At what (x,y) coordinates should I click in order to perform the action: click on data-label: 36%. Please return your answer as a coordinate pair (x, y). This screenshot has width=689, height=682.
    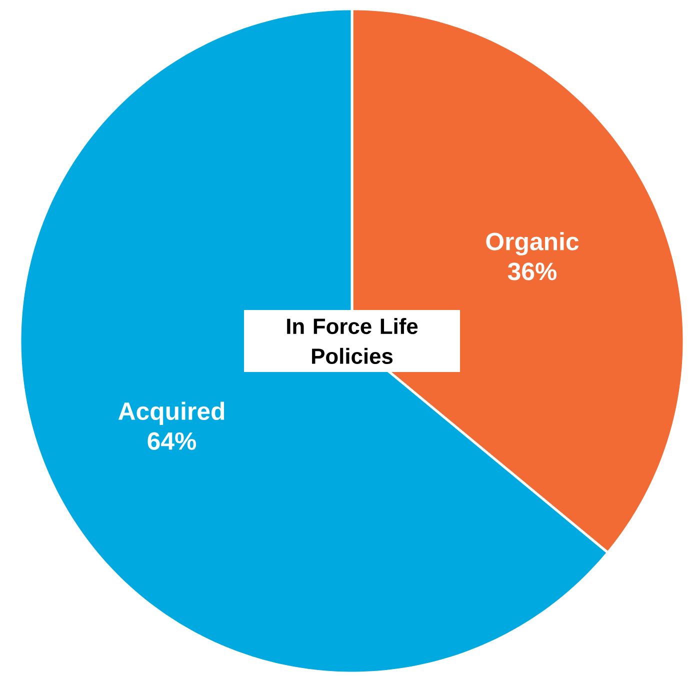
    Looking at the image, I should click on (532, 271).